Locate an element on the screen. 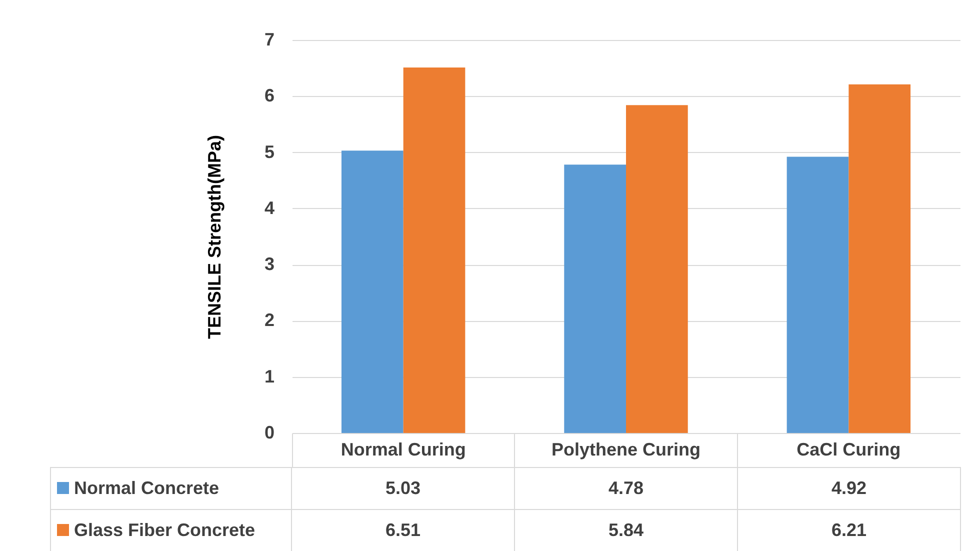  data-label: 4.92 is located at coordinates (849, 489).